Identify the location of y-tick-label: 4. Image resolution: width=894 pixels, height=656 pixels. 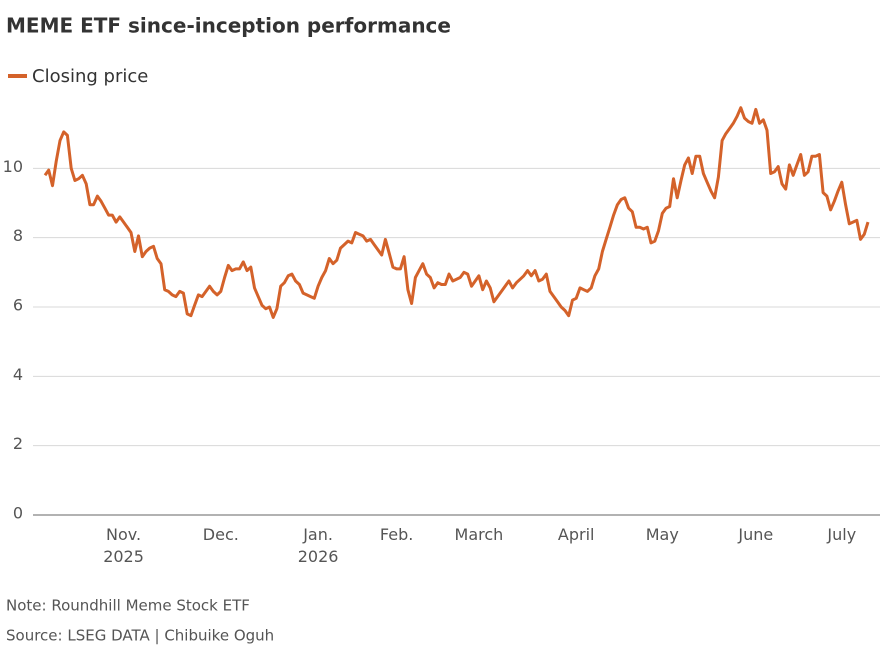
(18, 374).